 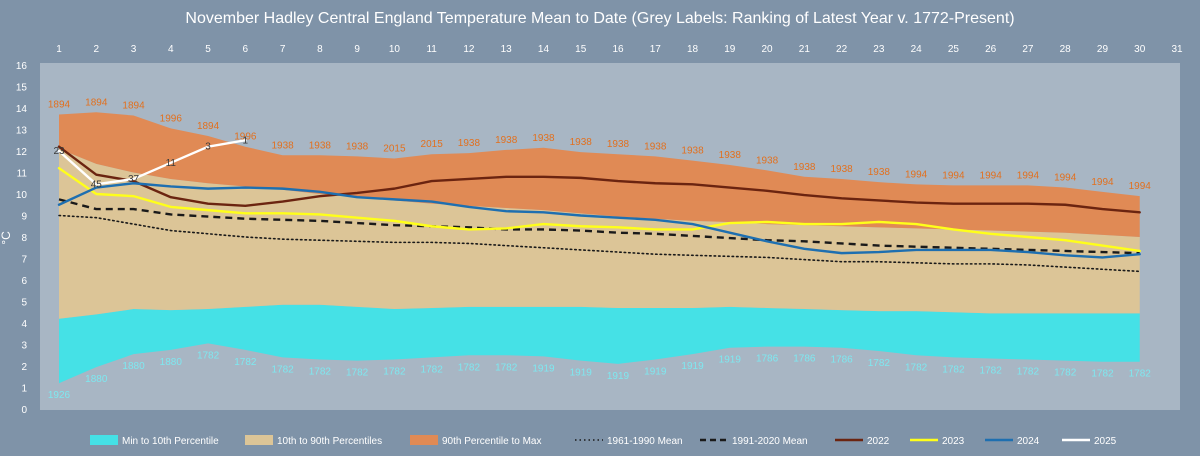 What do you see at coordinates (24, 410) in the screenshot?
I see `y-tick-label: 0` at bounding box center [24, 410].